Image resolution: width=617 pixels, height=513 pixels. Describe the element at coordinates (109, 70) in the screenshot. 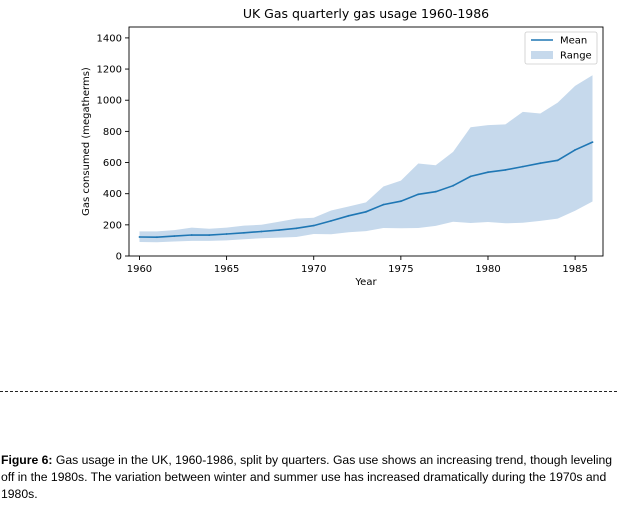

I see `y-tick-label-1200: 1200` at that location.